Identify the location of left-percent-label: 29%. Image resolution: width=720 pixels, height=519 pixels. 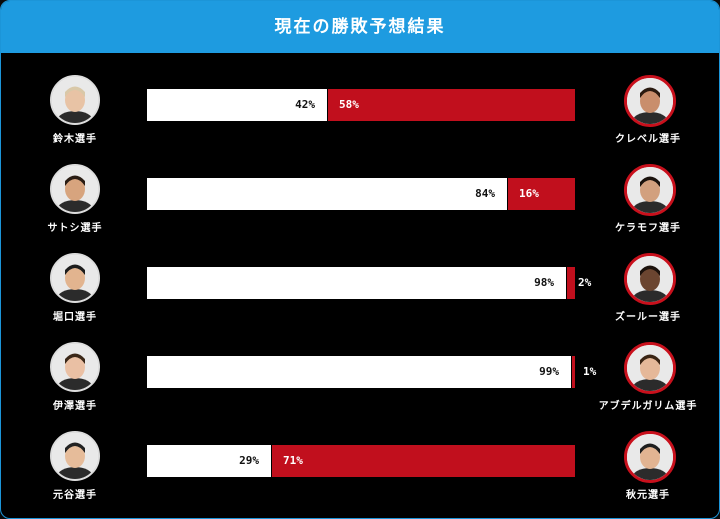
(249, 460).